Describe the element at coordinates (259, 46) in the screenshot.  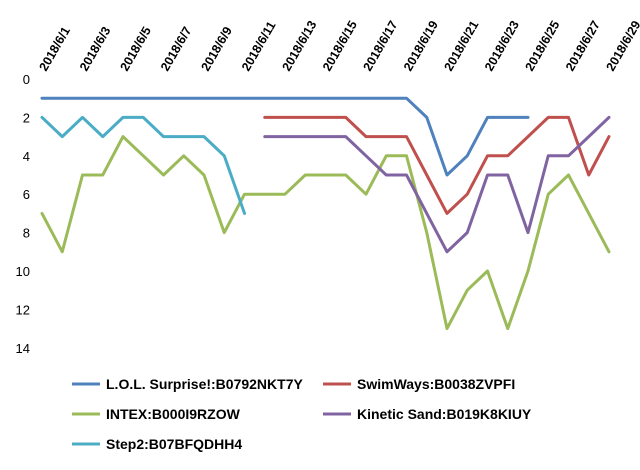
I see `x-tick-label: 2018/6/11` at that location.